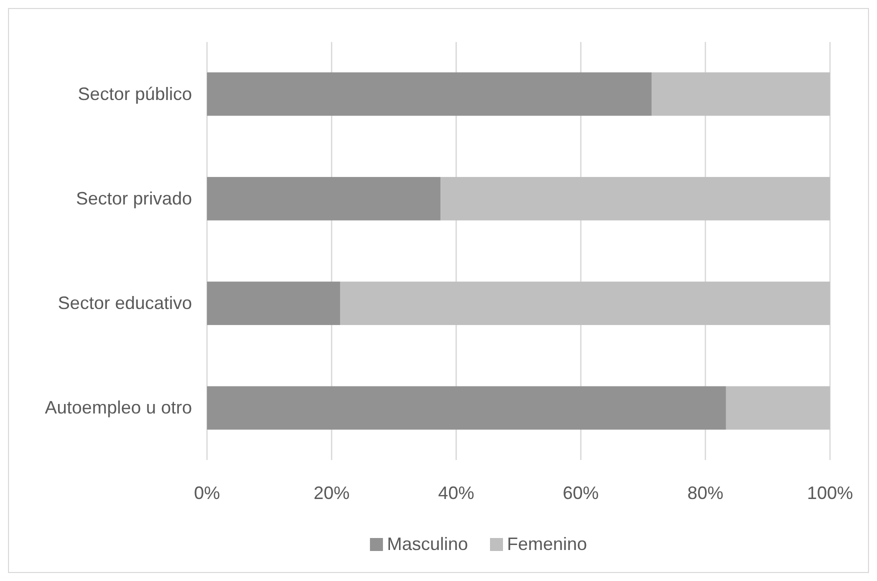 This screenshot has height=581, width=877. Describe the element at coordinates (547, 544) in the screenshot. I see `legend-label: Femenino` at that location.